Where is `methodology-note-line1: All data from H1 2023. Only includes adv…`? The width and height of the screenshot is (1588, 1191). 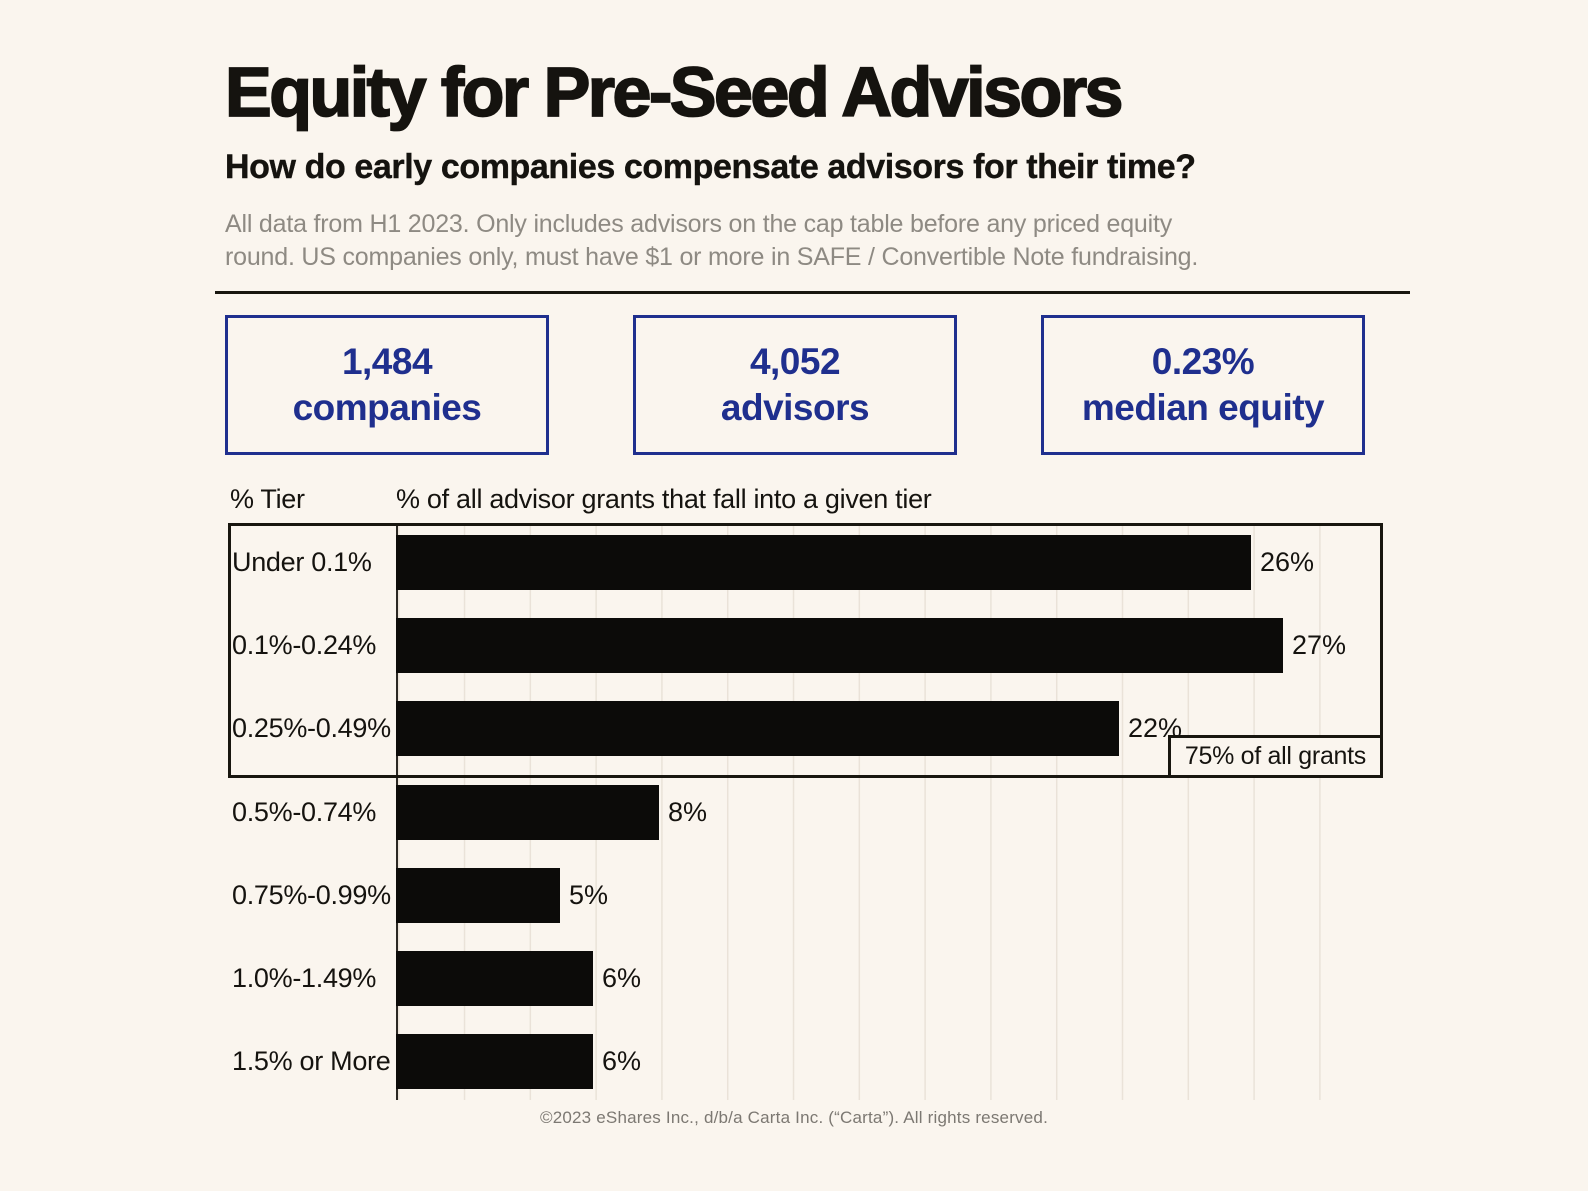
methodology-note-line1: All data from H1 2023. Only includes adv… is located at coordinates (699, 224).